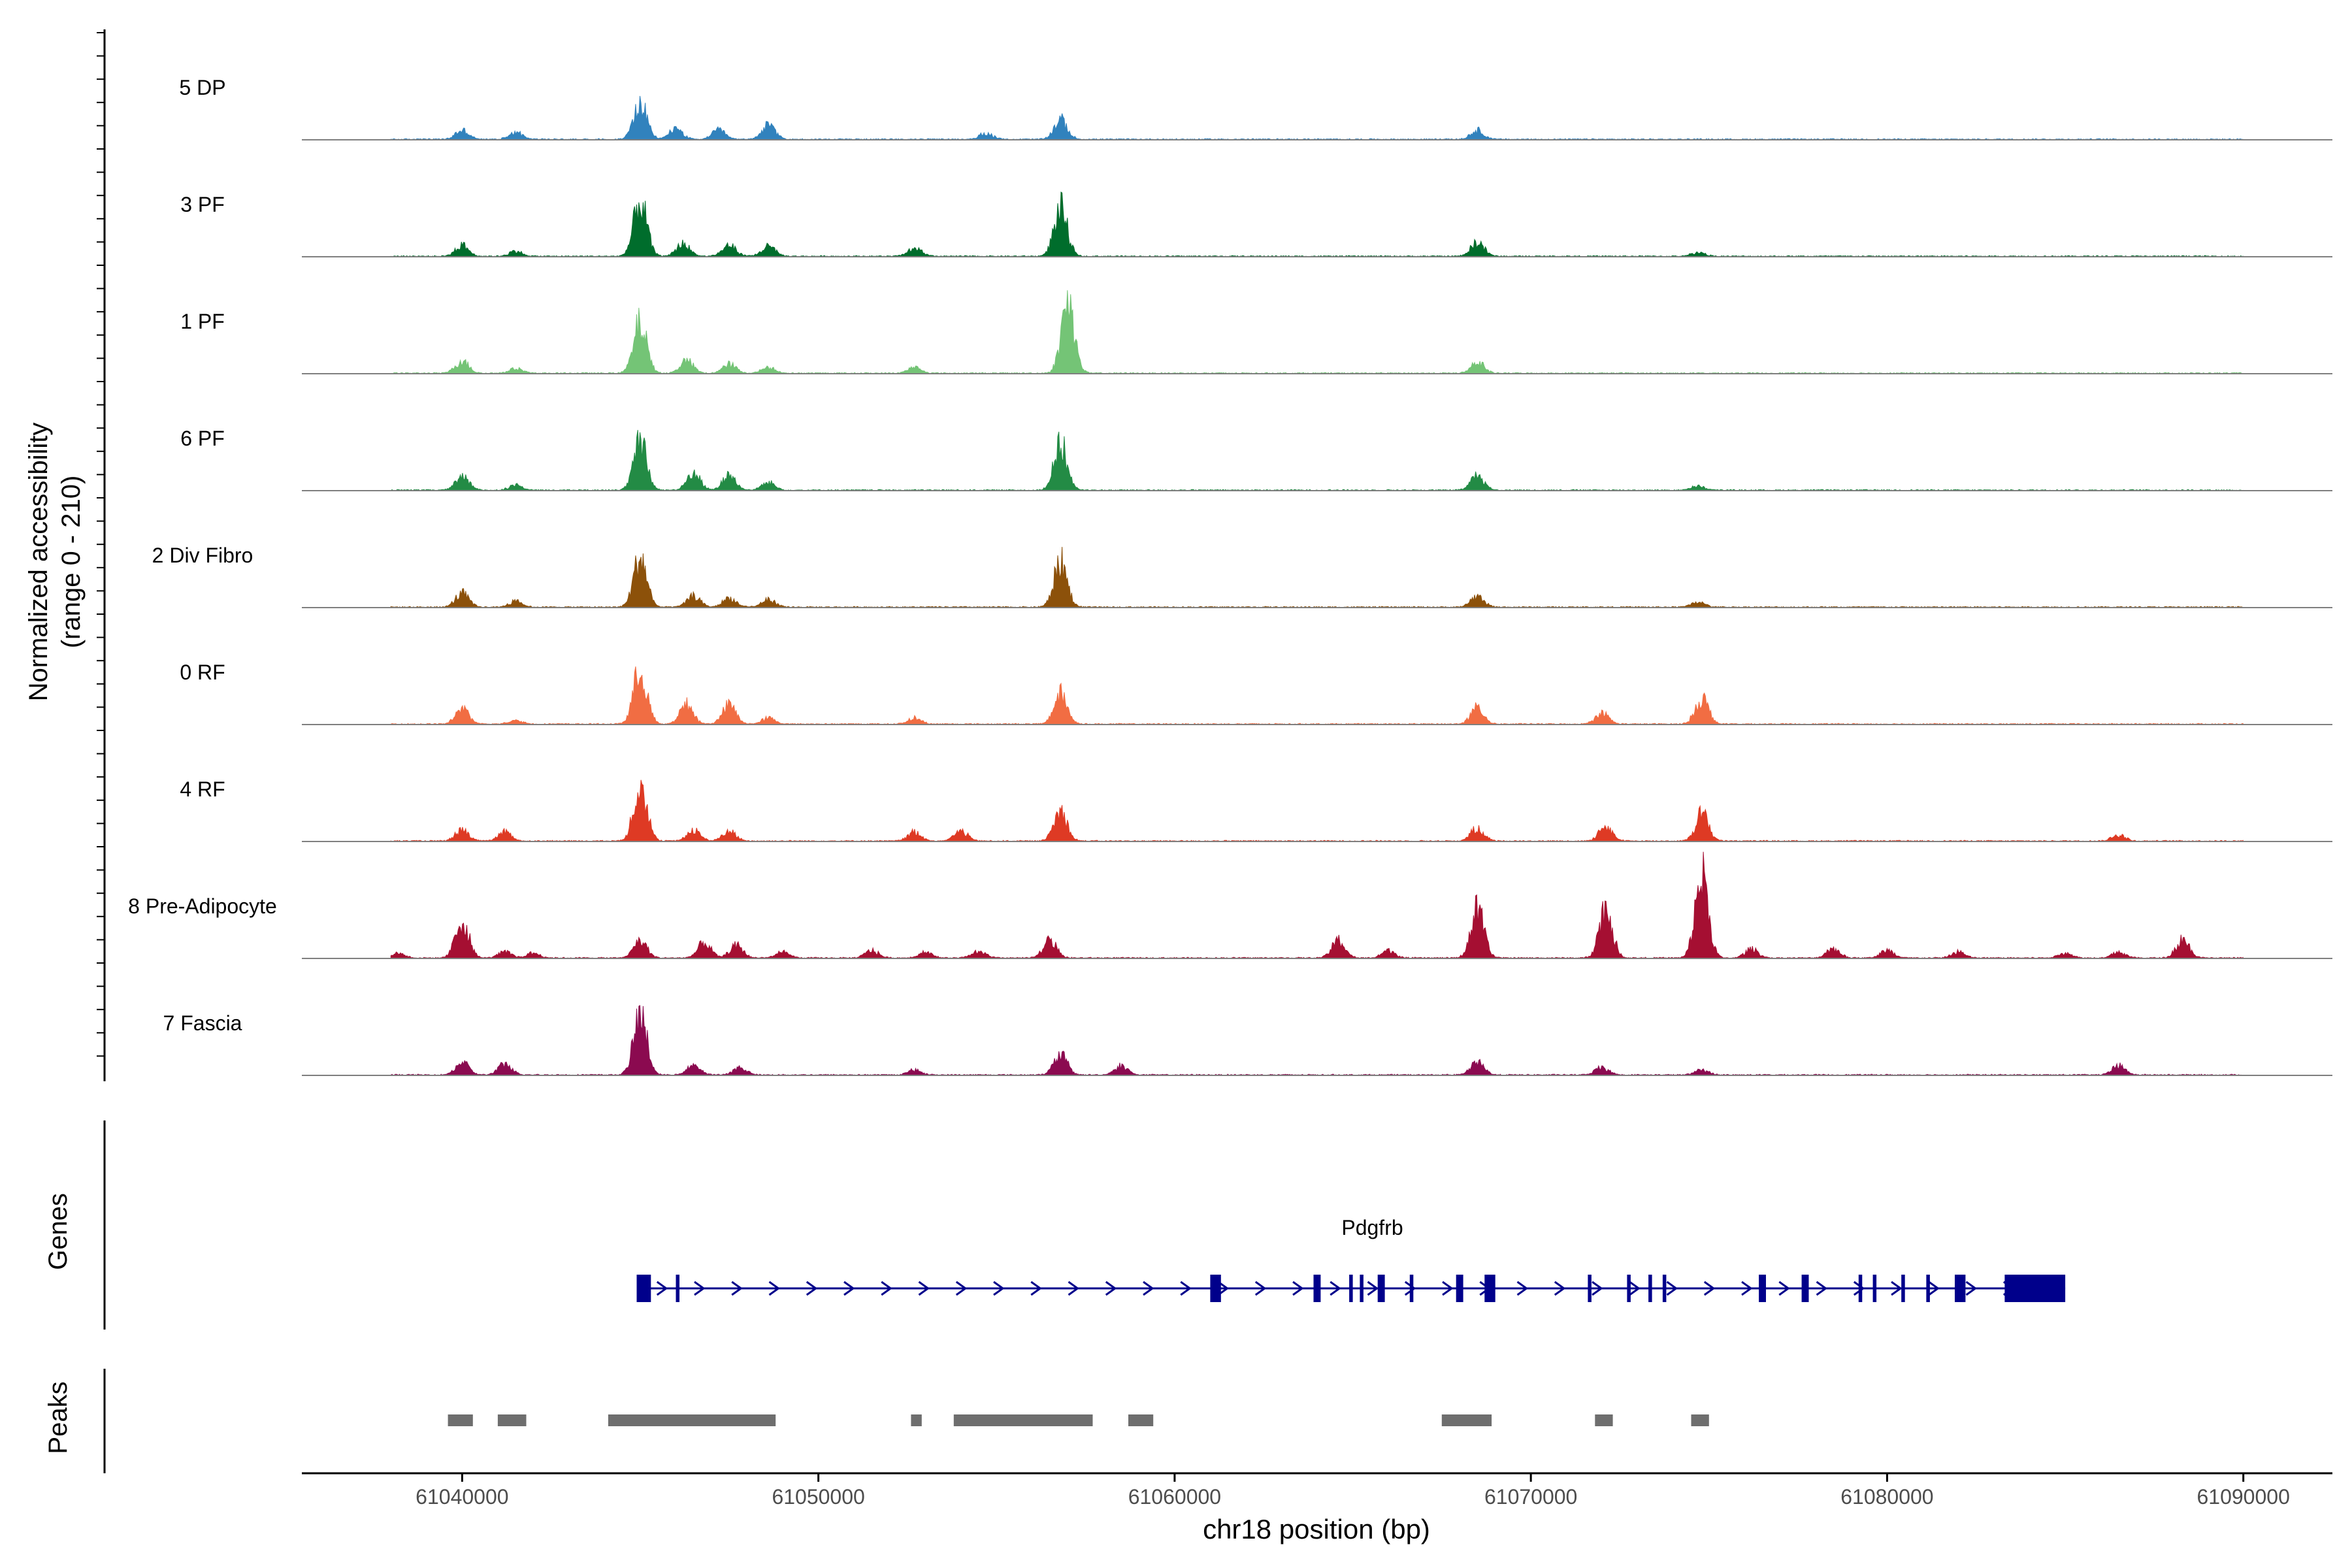 The height and width of the screenshot is (1568, 2352). I want to click on track-7-fascia, so click(1317, 1040).